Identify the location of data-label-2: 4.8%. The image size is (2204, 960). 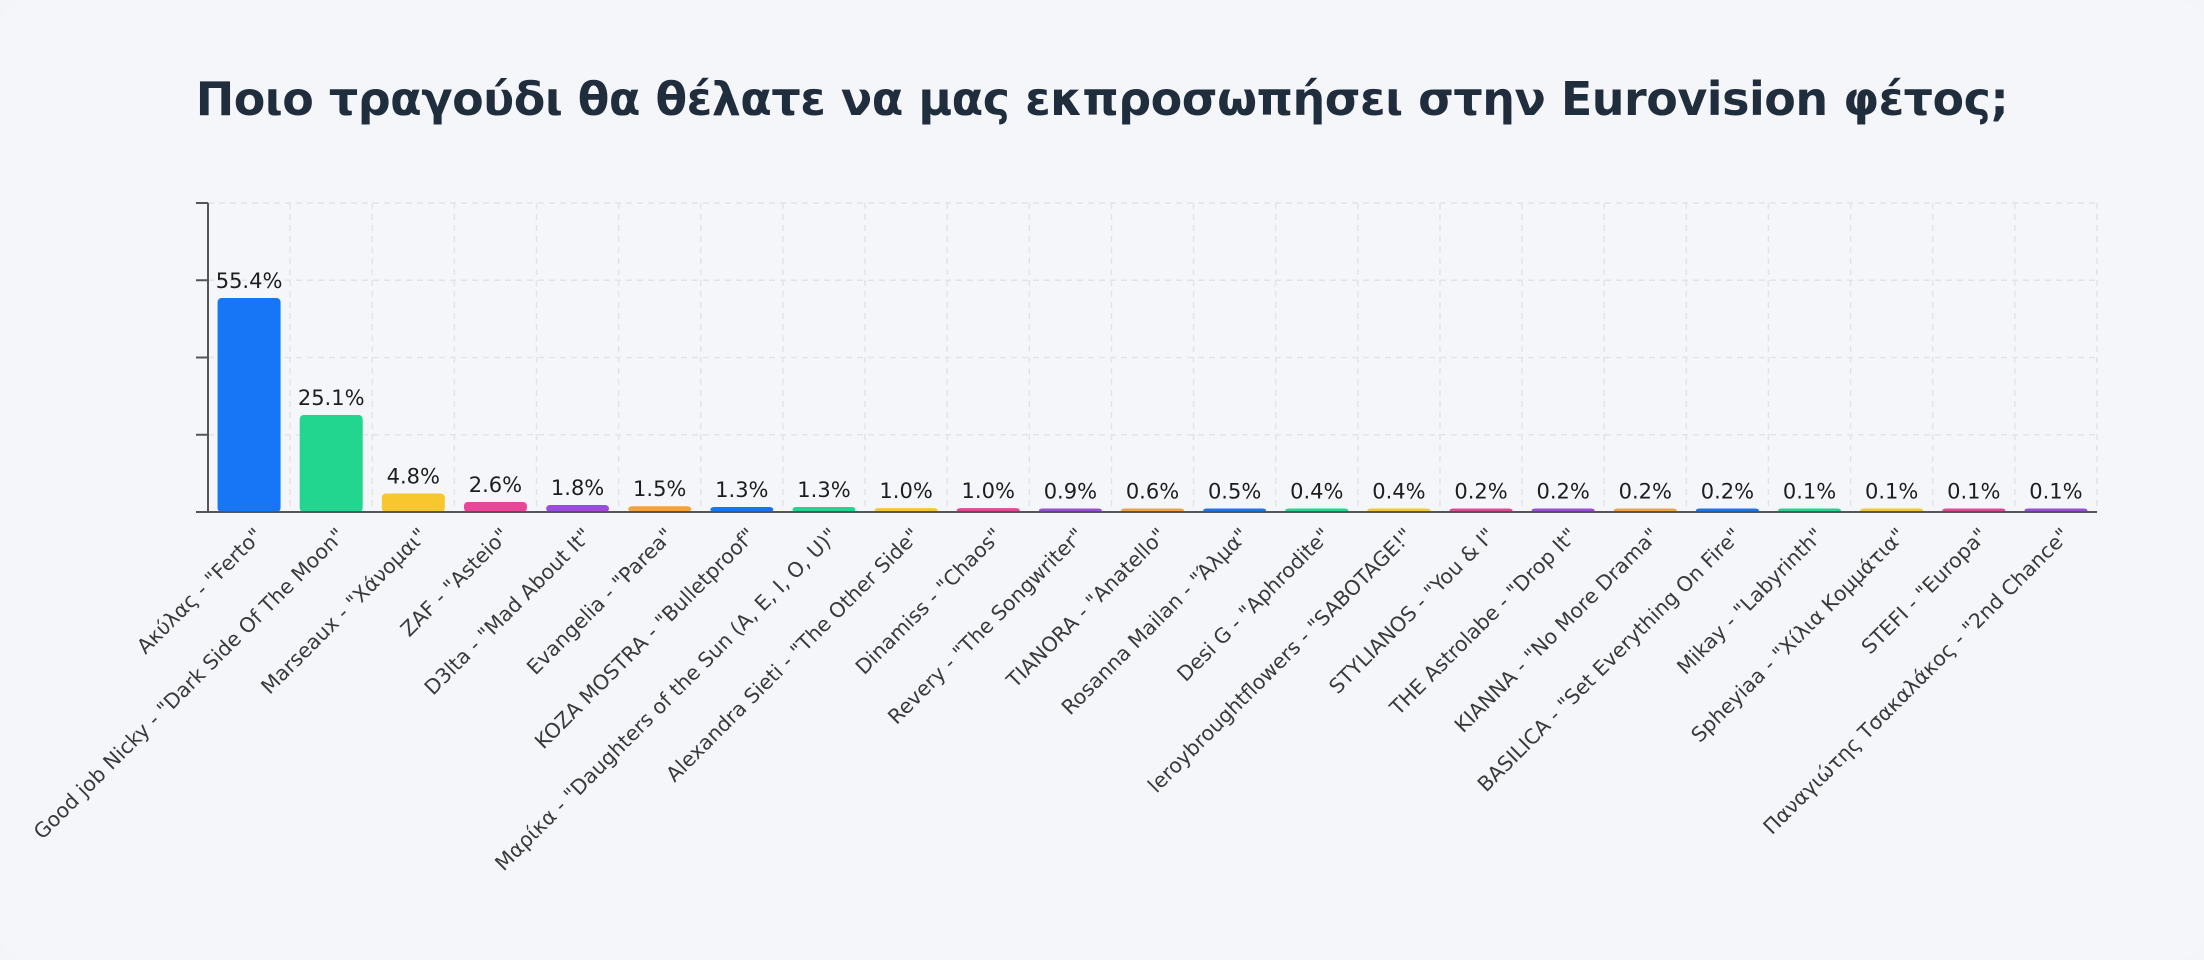
(413, 476).